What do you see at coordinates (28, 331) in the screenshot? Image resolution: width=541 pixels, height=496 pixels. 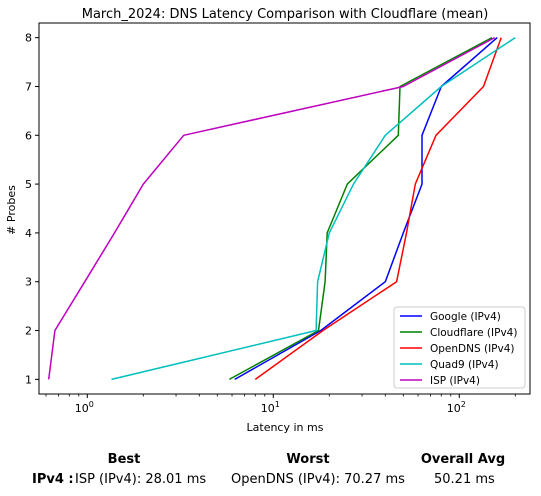 I see `y-tick-label: 2` at bounding box center [28, 331].